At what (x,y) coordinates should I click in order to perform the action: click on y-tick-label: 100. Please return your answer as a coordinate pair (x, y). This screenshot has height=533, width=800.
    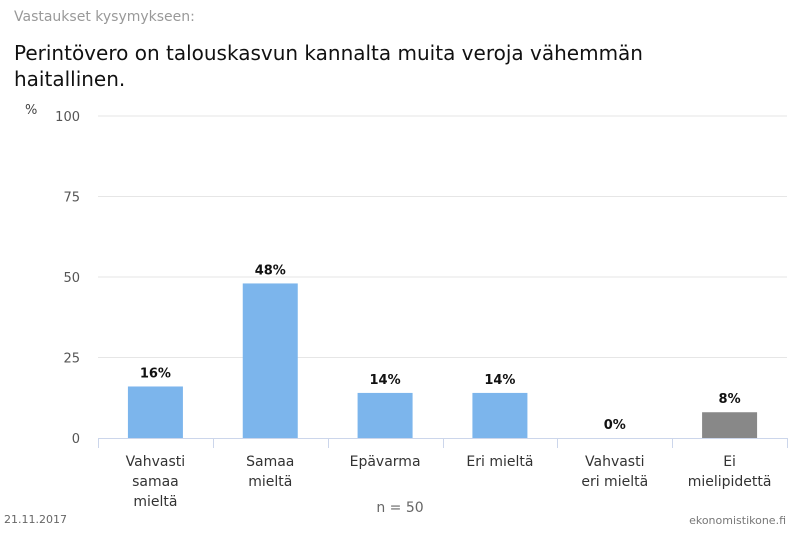
    Looking at the image, I should click on (67, 117).